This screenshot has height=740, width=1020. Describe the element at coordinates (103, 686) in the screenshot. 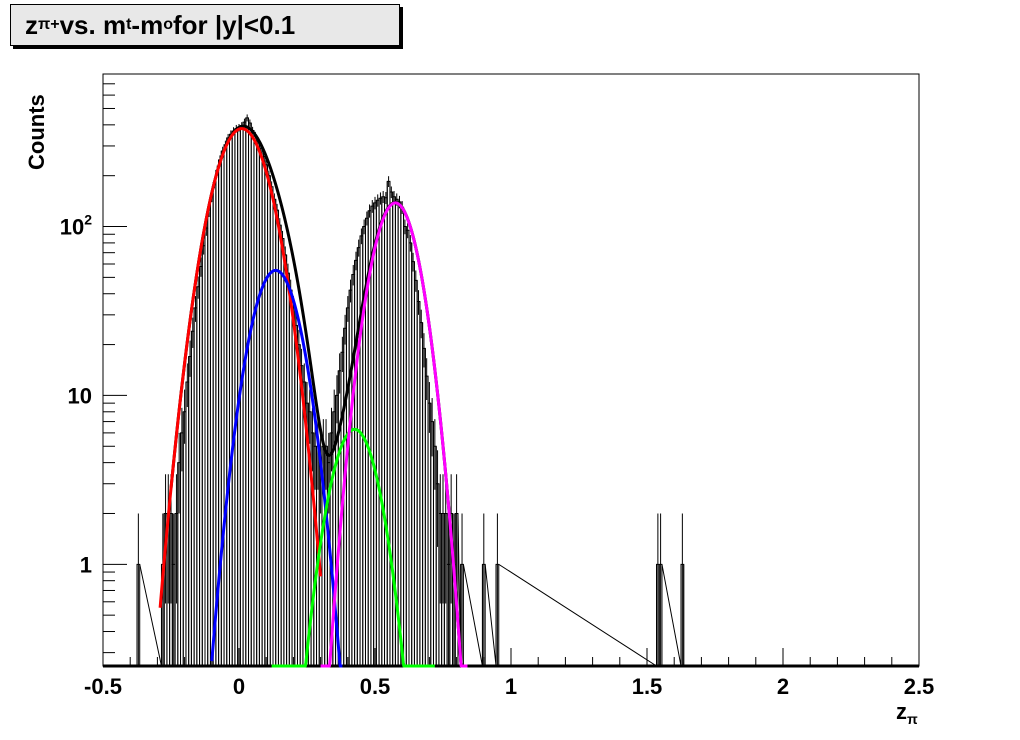

I see `x-tick-label: -0.5` at that location.